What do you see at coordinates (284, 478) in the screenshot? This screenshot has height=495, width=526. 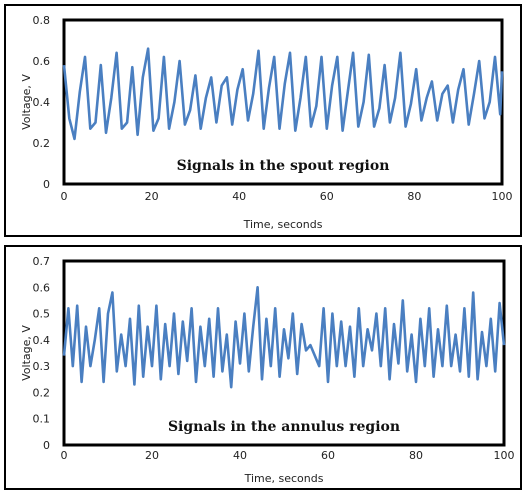 I see `annulus-x-axis-label: Time, seconds` at bounding box center [284, 478].